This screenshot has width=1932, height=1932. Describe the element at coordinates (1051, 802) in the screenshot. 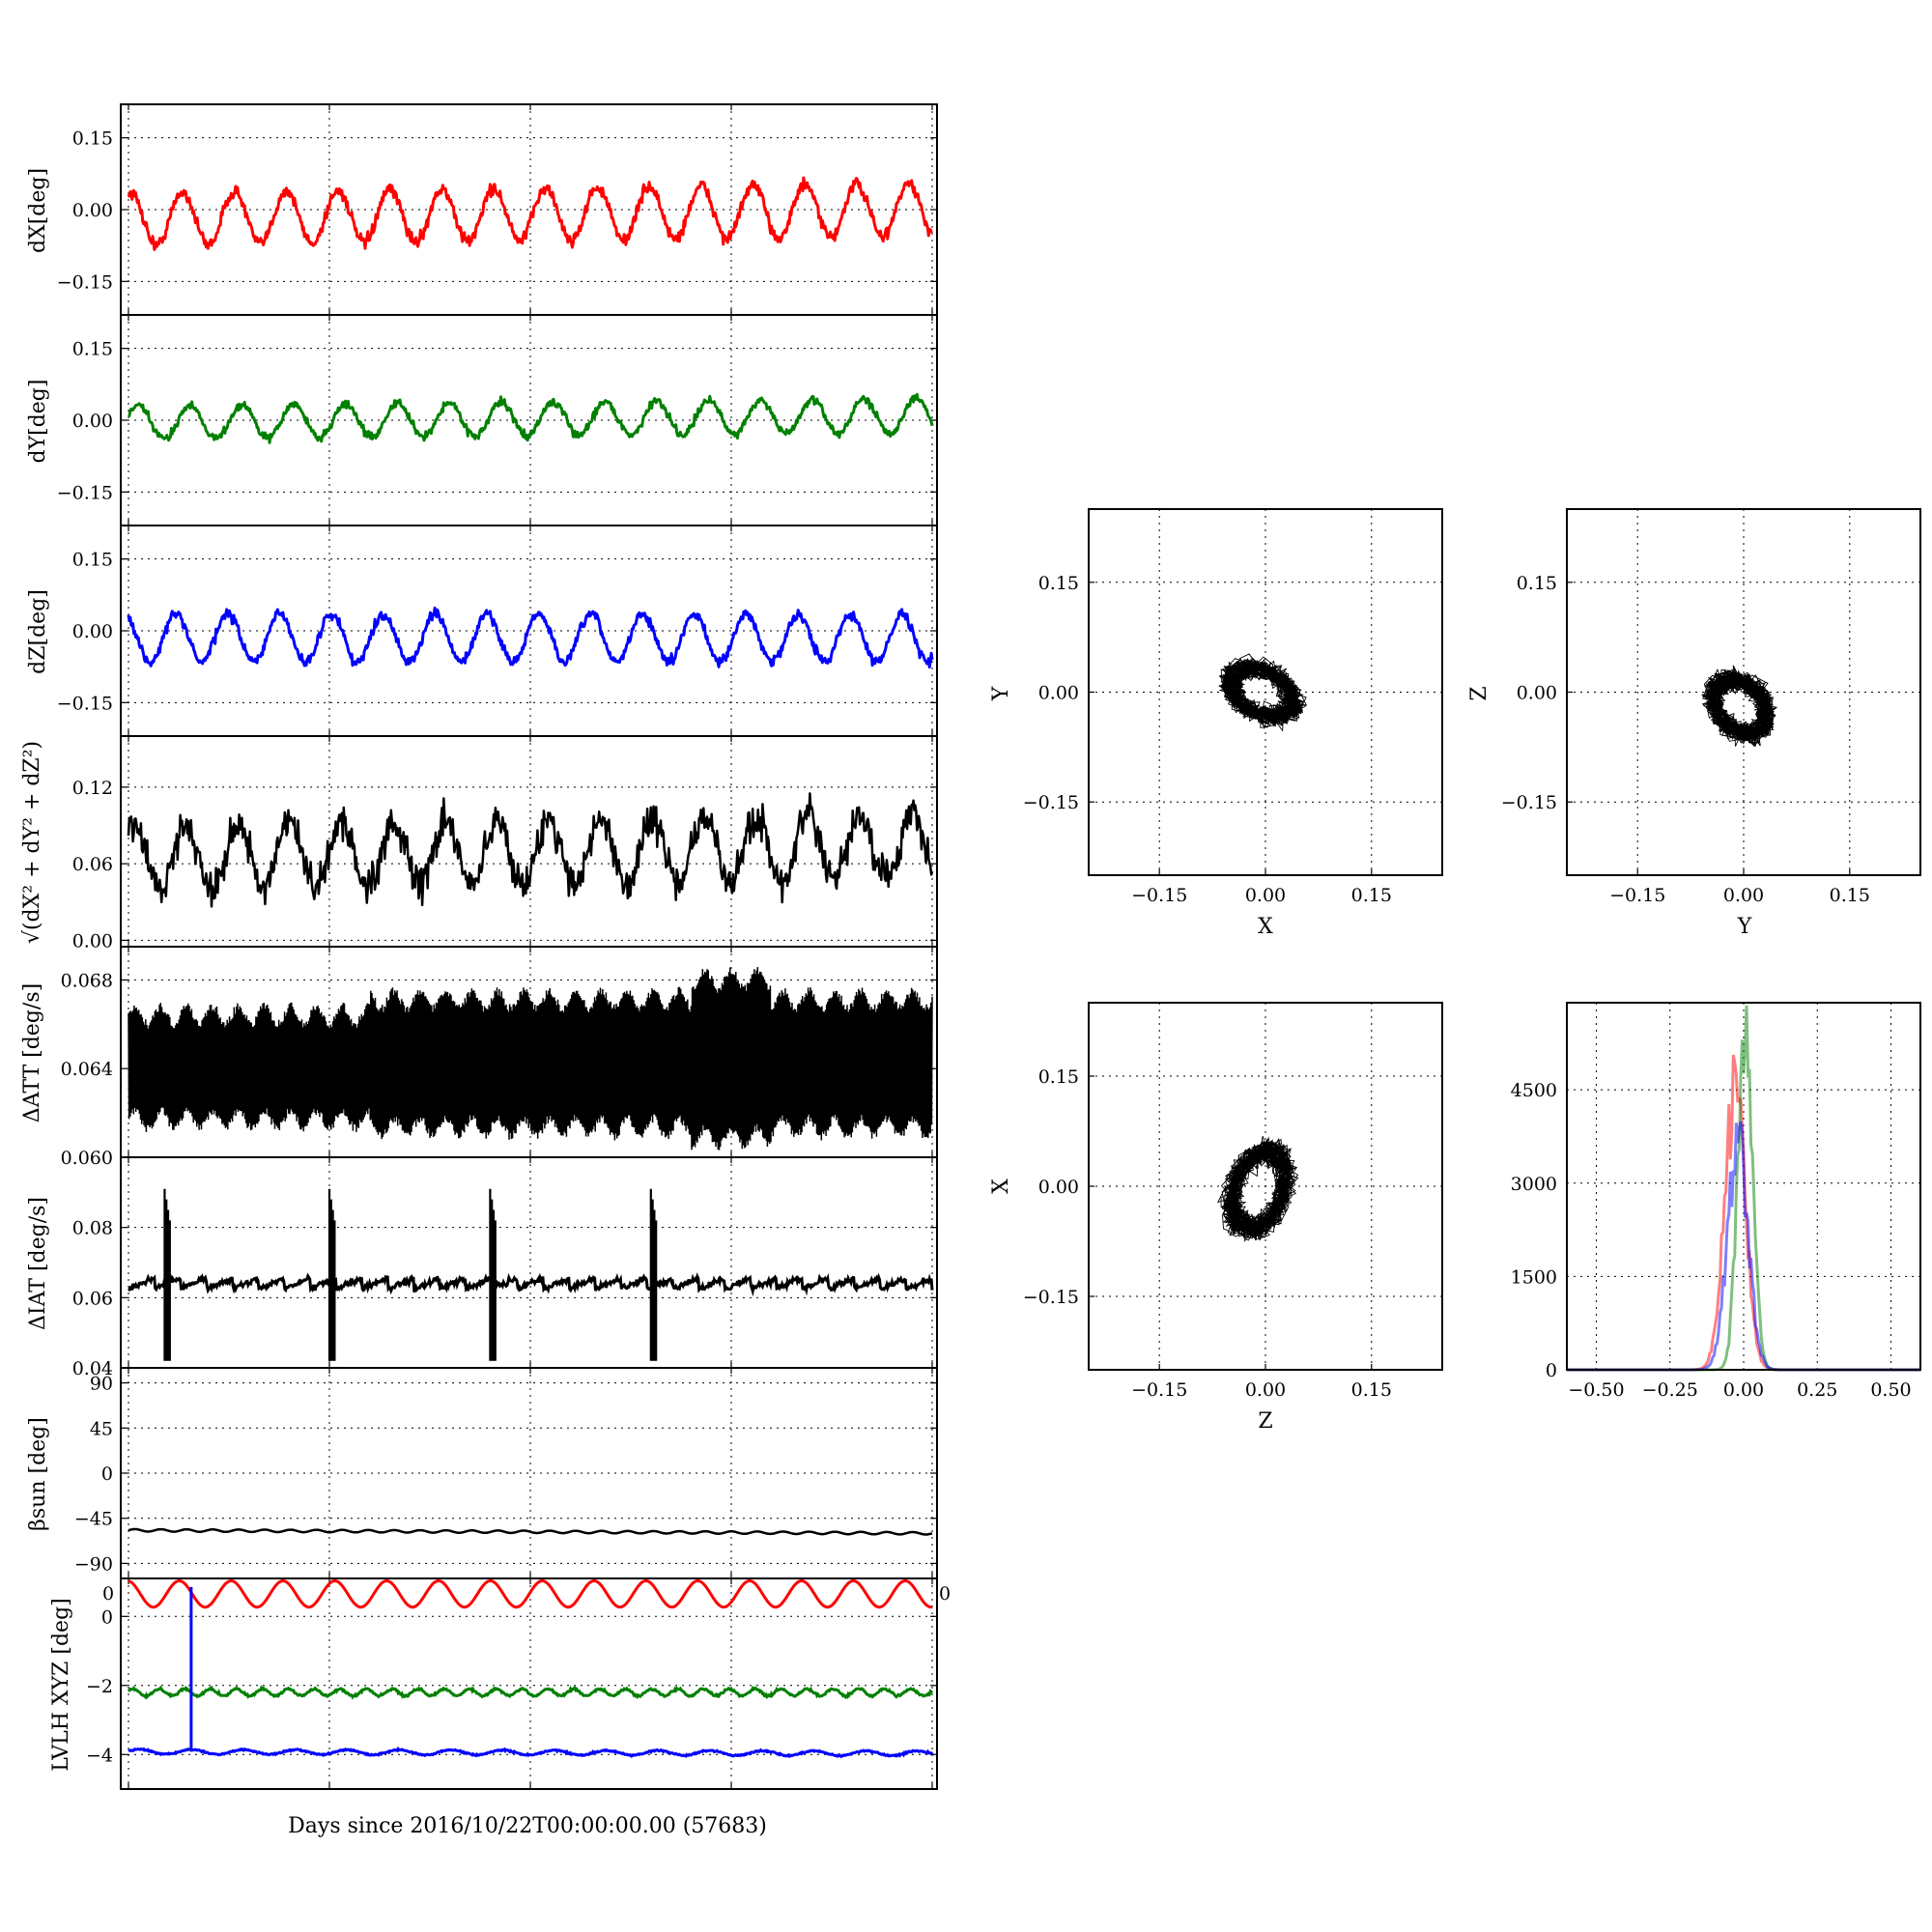

I see `ytick-label-xy: −0.15` at that location.